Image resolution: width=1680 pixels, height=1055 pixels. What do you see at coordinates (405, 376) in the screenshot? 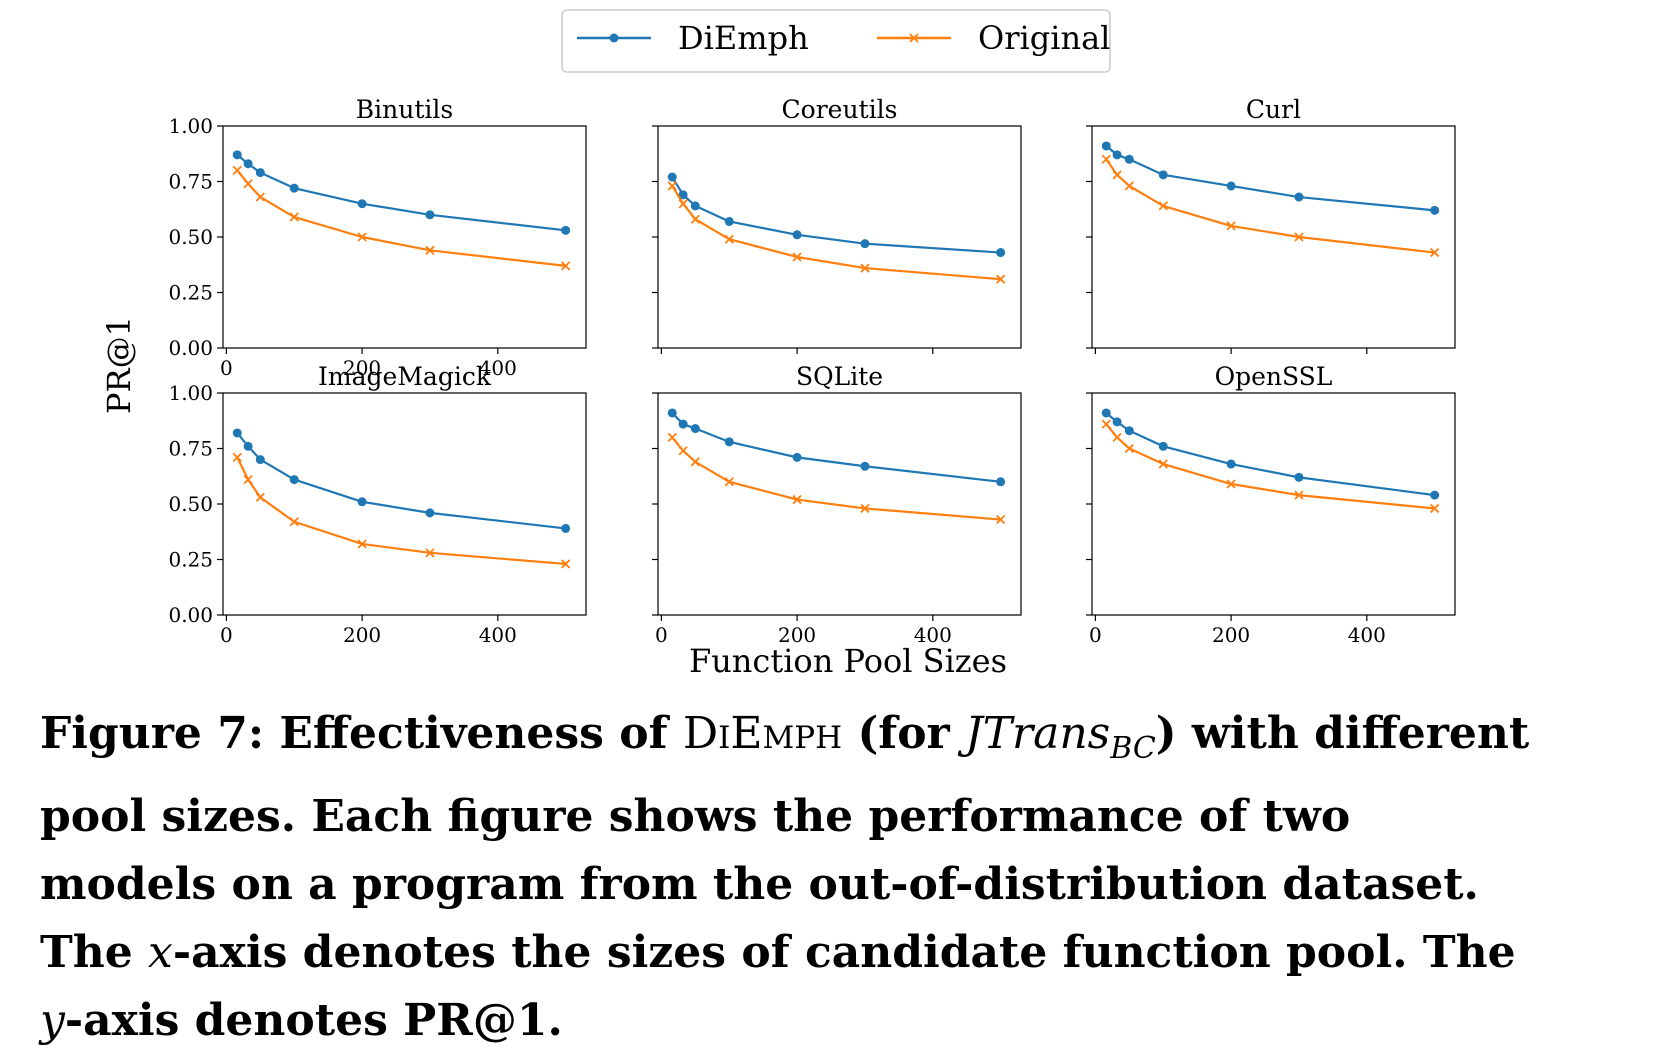
I see `subplot-title: ImageMagick` at bounding box center [405, 376].